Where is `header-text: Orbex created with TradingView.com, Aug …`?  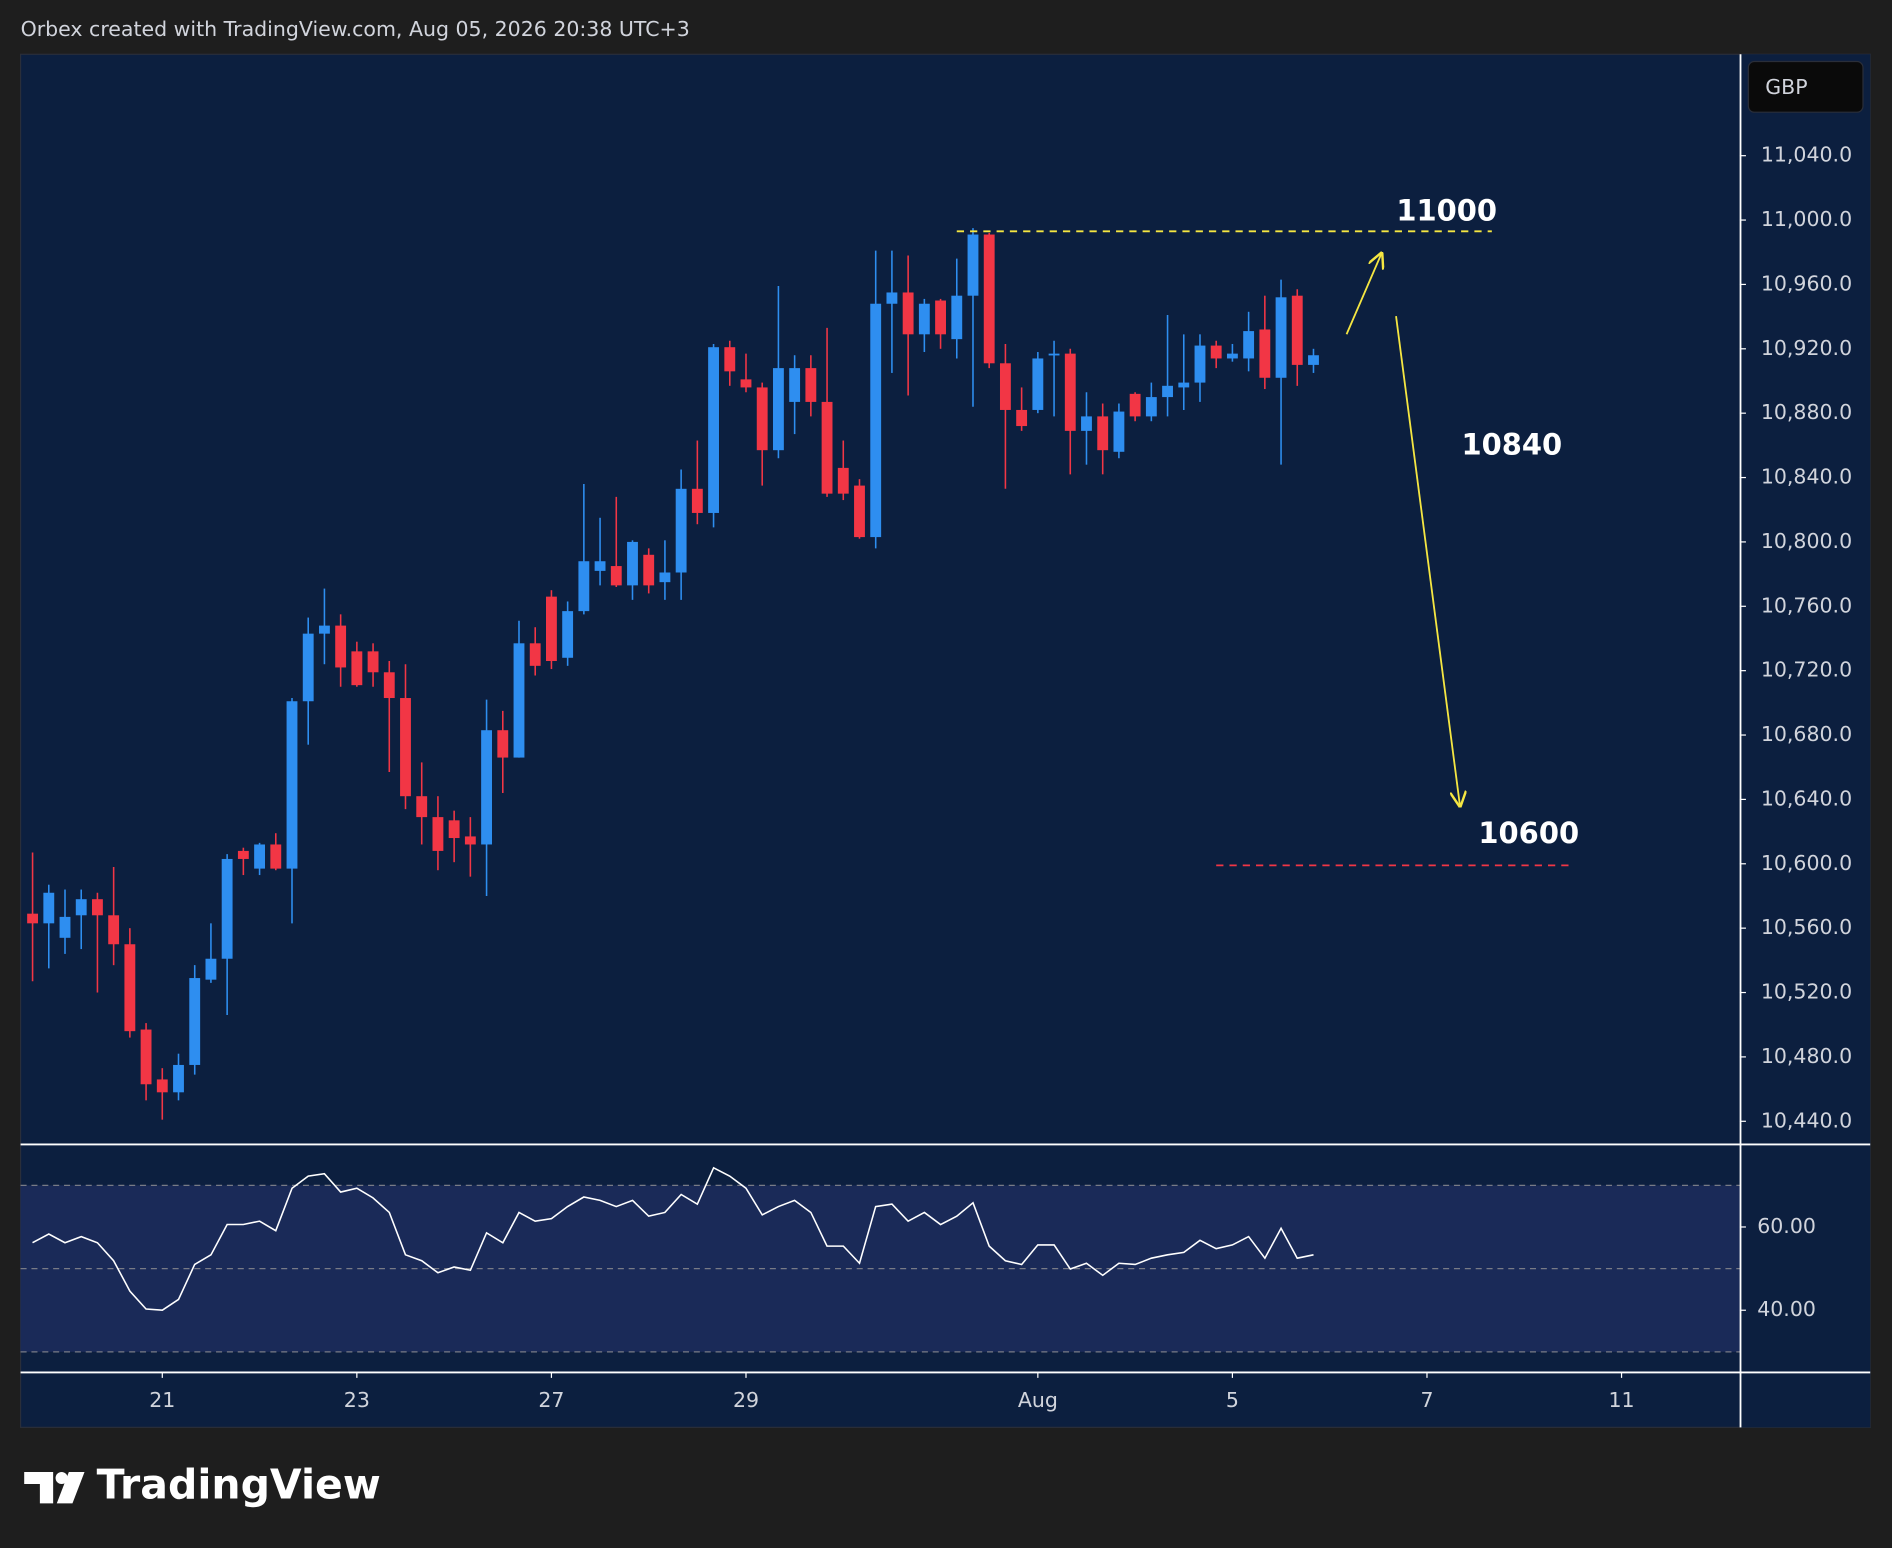 header-text: Orbex created with TradingView.com, Aug … is located at coordinates (355, 29).